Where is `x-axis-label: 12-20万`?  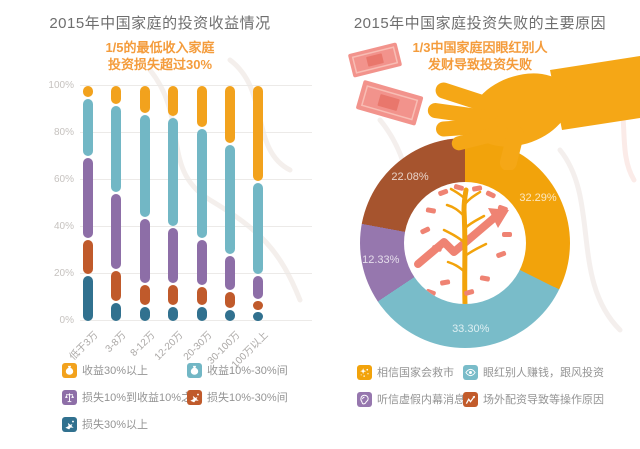 x-axis-label: 12-20万 is located at coordinates (169, 346).